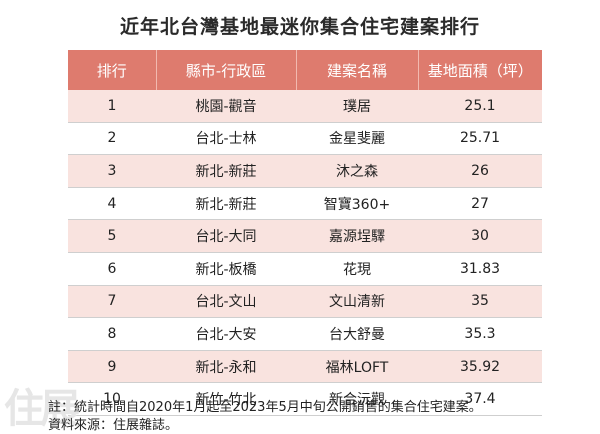  Describe the element at coordinates (357, 302) in the screenshot. I see `cell-project-name: 文山清新` at that location.